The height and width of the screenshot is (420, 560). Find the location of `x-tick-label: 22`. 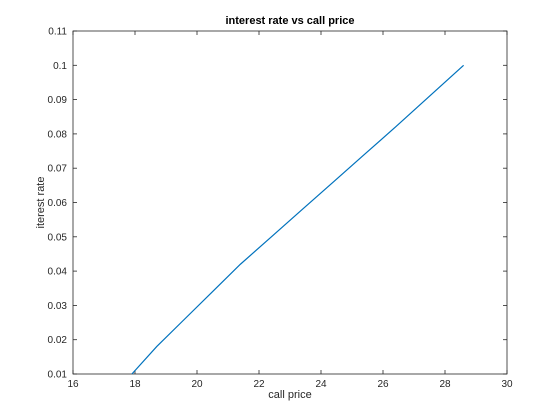

x-tick-label: 22 is located at coordinates (259, 384).